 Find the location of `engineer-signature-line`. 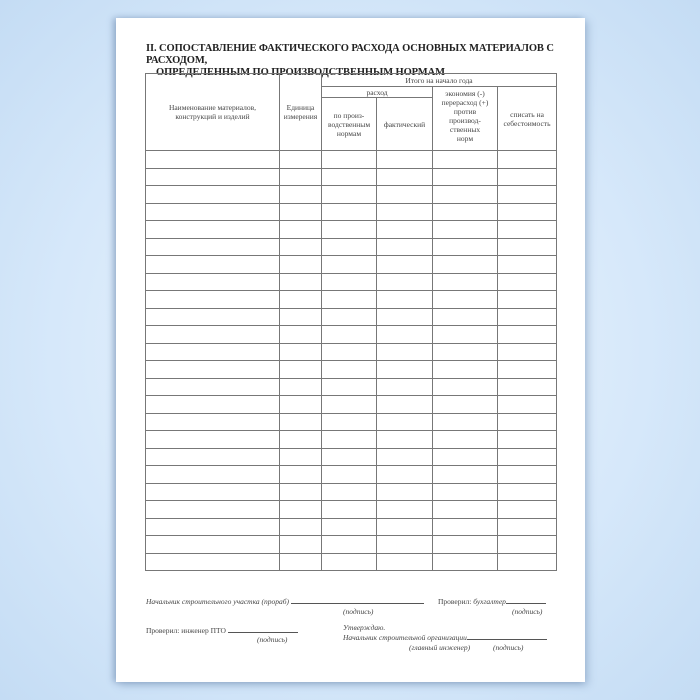

engineer-signature-line is located at coordinates (262, 632).